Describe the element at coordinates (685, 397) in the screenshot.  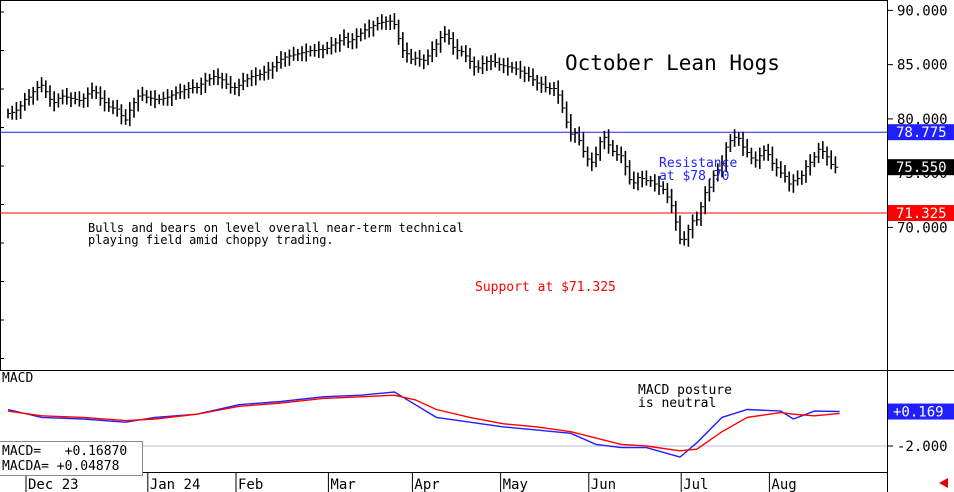
I see `macd-caption: MACD posture is neutral` at that location.